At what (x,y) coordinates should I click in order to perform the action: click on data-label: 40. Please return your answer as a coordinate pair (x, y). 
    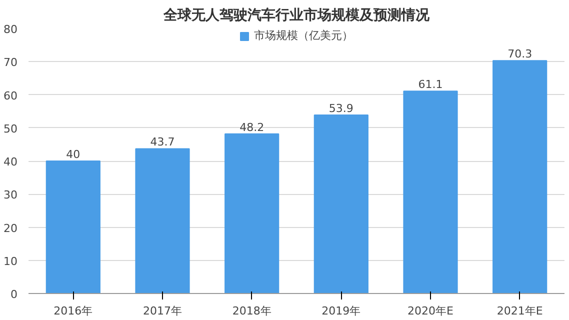
    Looking at the image, I should click on (73, 154).